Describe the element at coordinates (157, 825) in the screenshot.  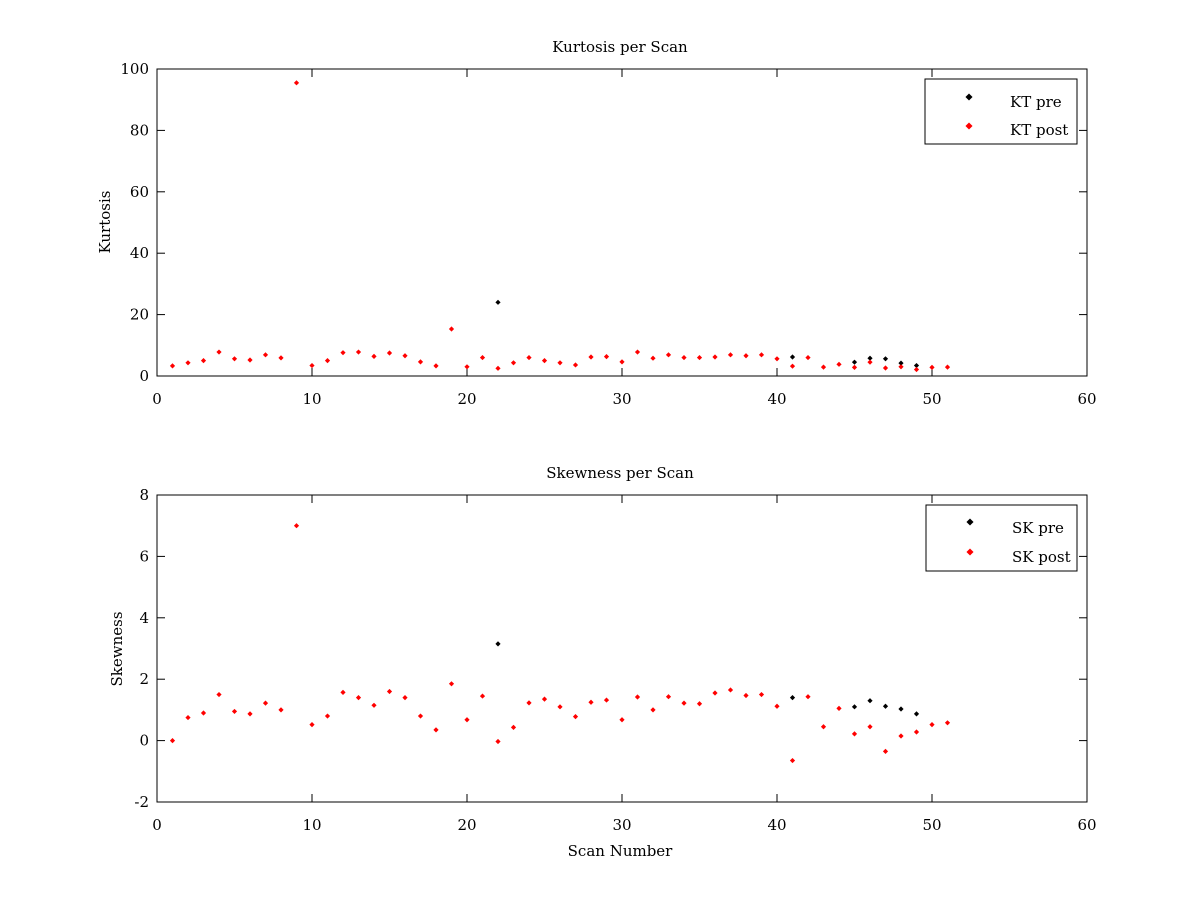
I see `skewness-xtick-label: 0` at that location.